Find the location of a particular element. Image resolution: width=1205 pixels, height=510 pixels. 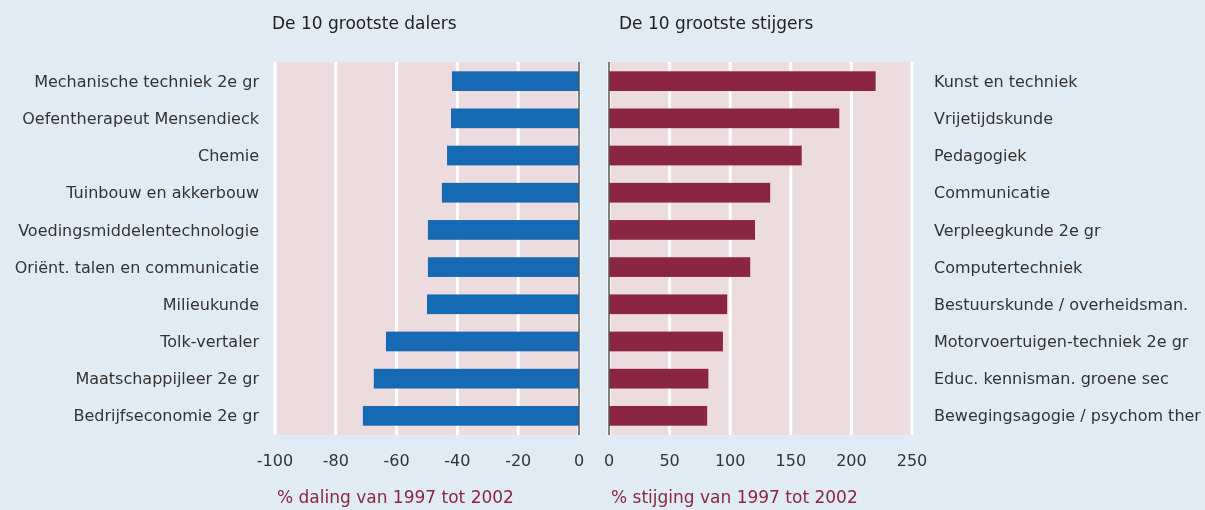

chart-title: De 10 grootste dalers is located at coordinates (364, 23).